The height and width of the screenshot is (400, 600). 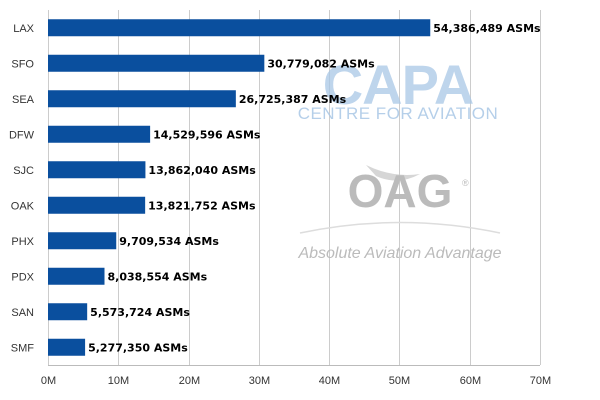 What do you see at coordinates (23, 29) in the screenshot?
I see `category-label: LAX` at bounding box center [23, 29].